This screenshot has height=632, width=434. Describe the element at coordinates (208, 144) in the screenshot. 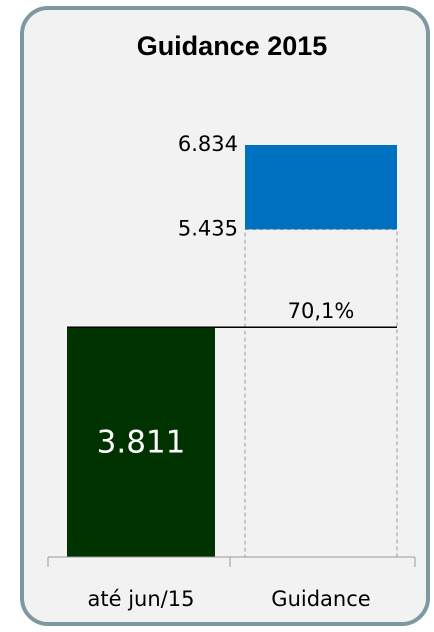

I see `range-high-label: 6.834` at that location.